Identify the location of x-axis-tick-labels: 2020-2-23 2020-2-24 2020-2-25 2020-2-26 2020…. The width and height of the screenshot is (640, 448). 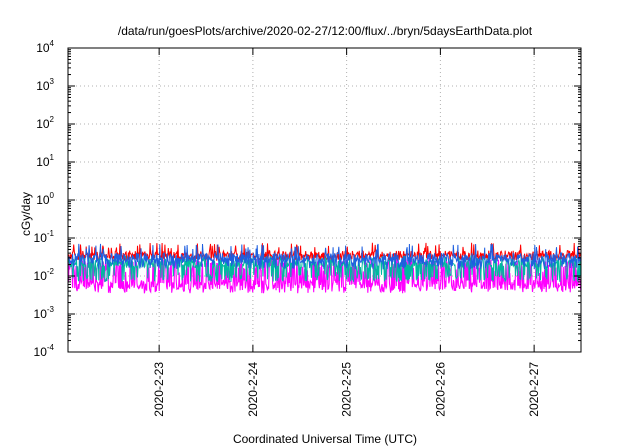
(346, 389).